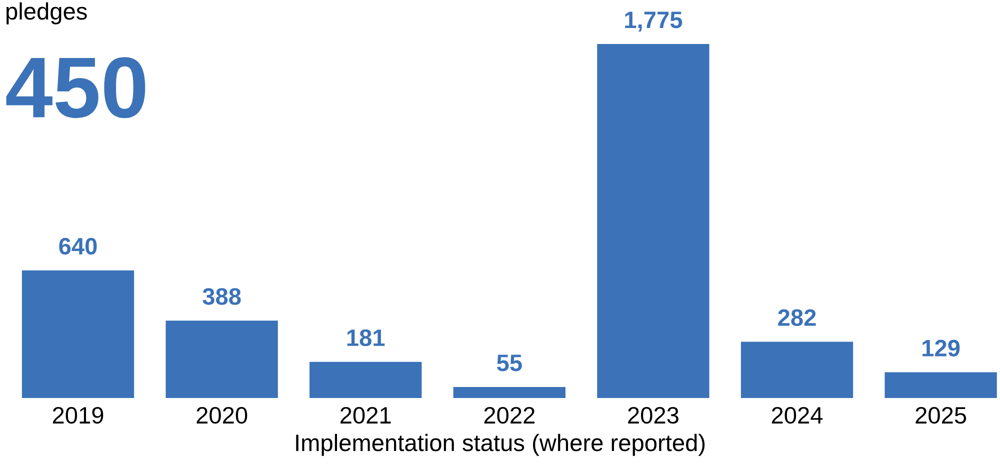 The height and width of the screenshot is (475, 1000). What do you see at coordinates (366, 337) in the screenshot?
I see `data-label: 181` at bounding box center [366, 337].